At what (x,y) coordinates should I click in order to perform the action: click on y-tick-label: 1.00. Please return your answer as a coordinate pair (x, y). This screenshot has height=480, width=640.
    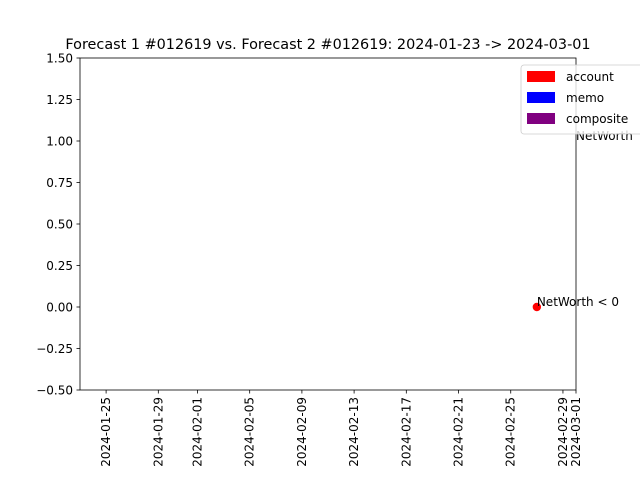
    Looking at the image, I should click on (59, 141).